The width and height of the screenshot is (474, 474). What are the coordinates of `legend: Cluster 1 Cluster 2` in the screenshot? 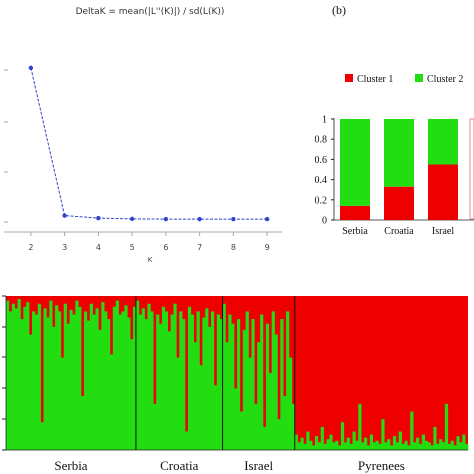 It's located at (404, 79).